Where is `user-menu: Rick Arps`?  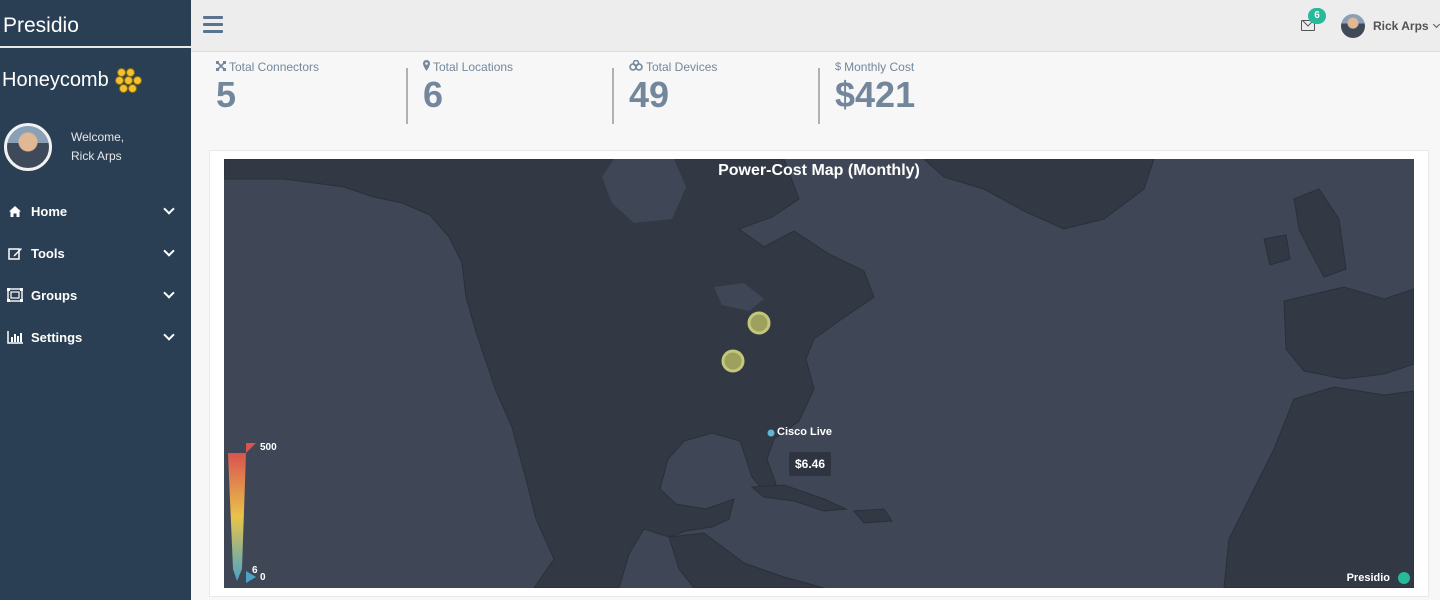
user-menu: Rick Arps is located at coordinates (1390, 26).